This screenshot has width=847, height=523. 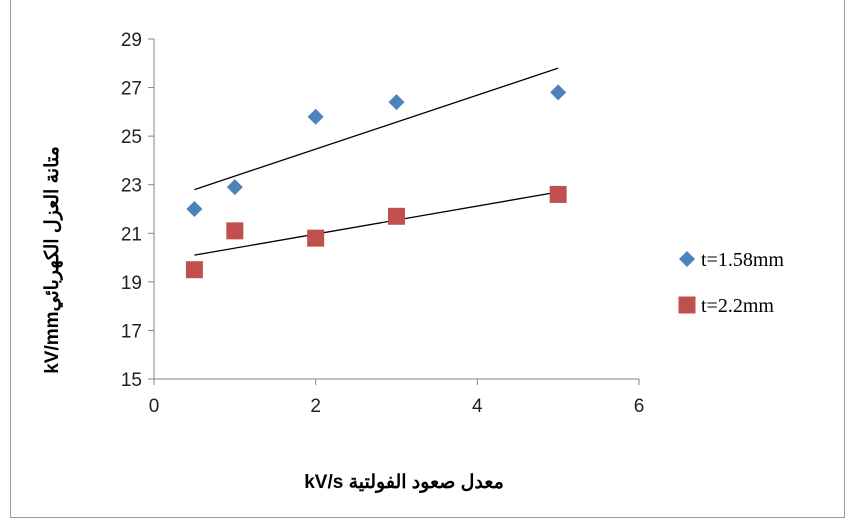 What do you see at coordinates (131, 89) in the screenshot?
I see `y-tick-label: 27` at bounding box center [131, 89].